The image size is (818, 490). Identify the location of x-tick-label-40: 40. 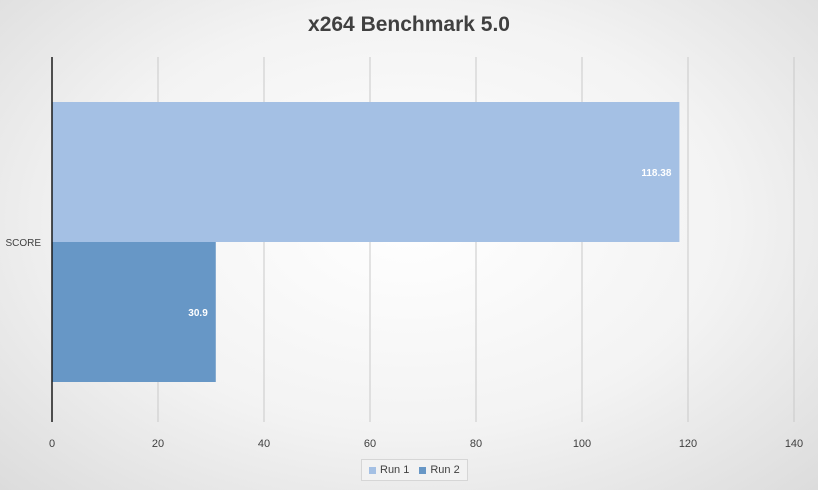
(264, 444).